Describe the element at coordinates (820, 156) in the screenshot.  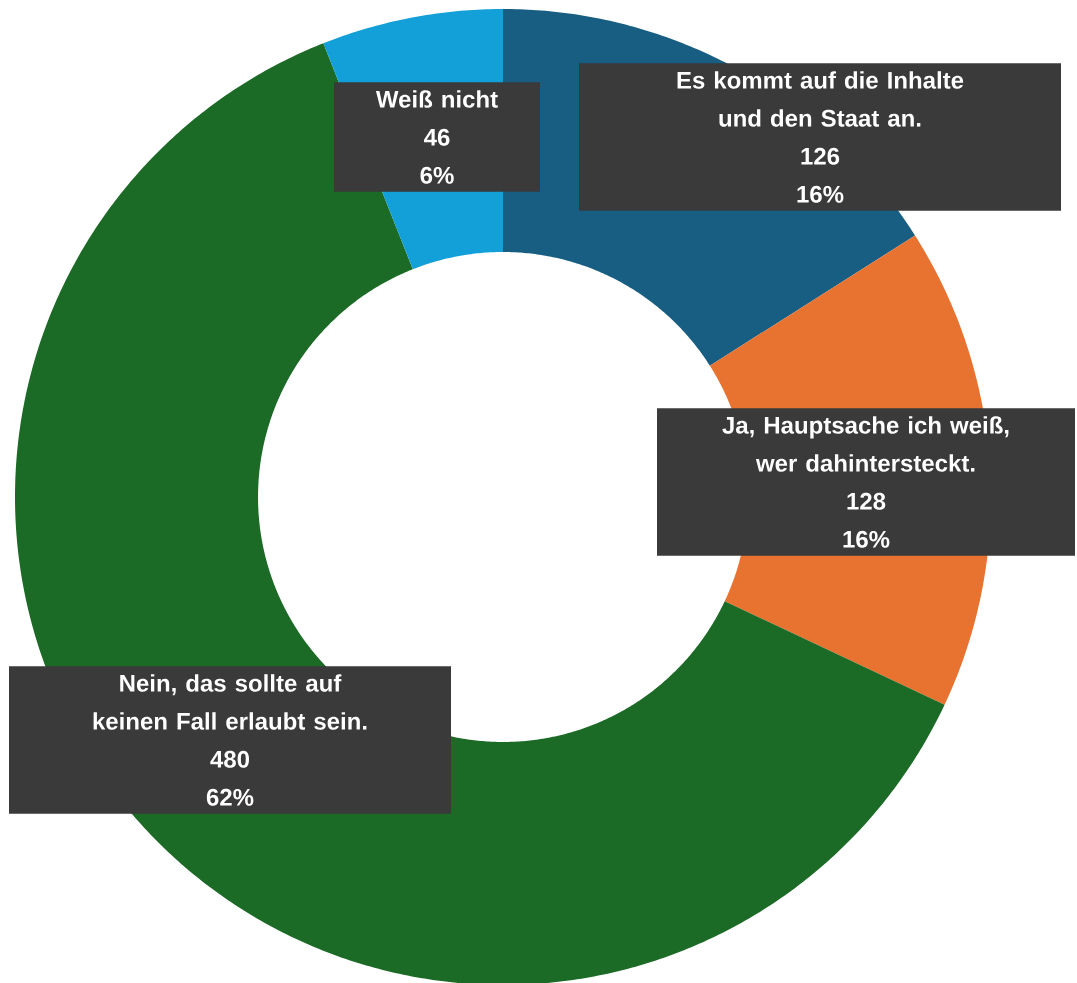
I see `text: 126` at that location.